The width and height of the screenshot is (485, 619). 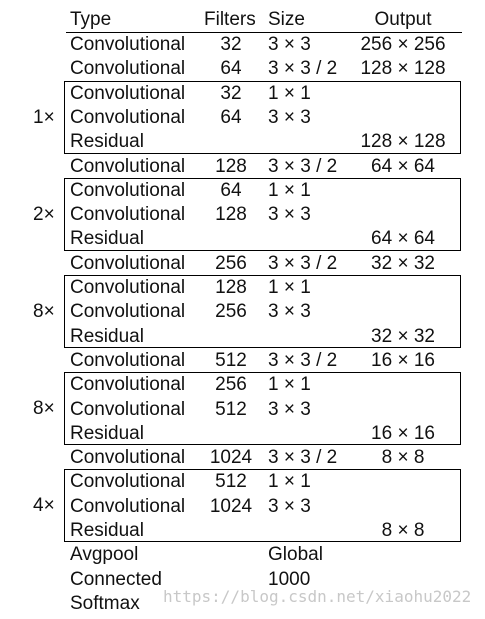 What do you see at coordinates (403, 19) in the screenshot?
I see `header-output: Output` at bounding box center [403, 19].